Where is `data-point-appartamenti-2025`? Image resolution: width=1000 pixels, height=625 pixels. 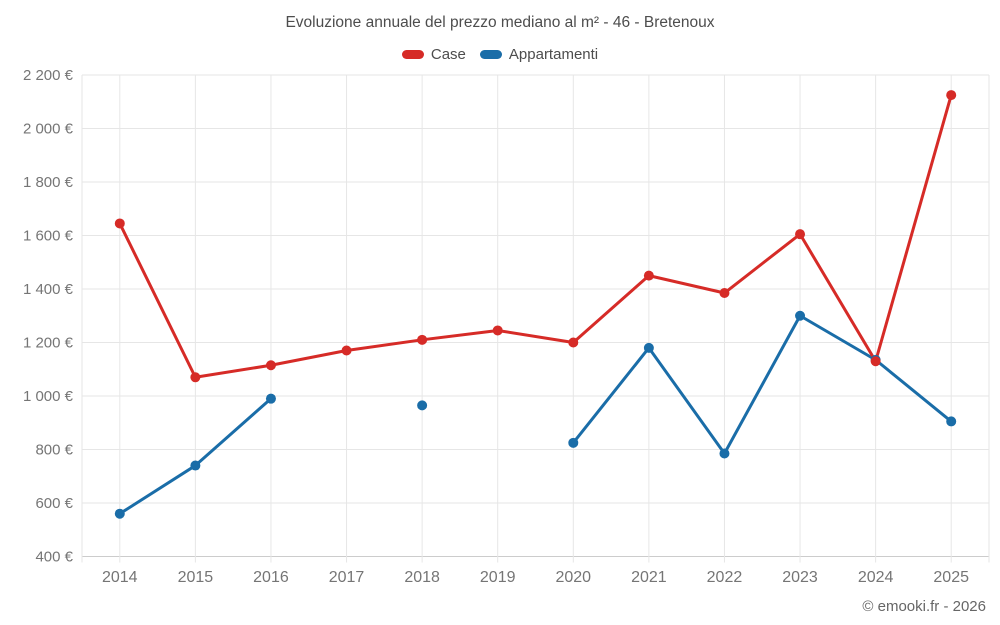 data-point-appartamenti-2025 is located at coordinates (951, 421).